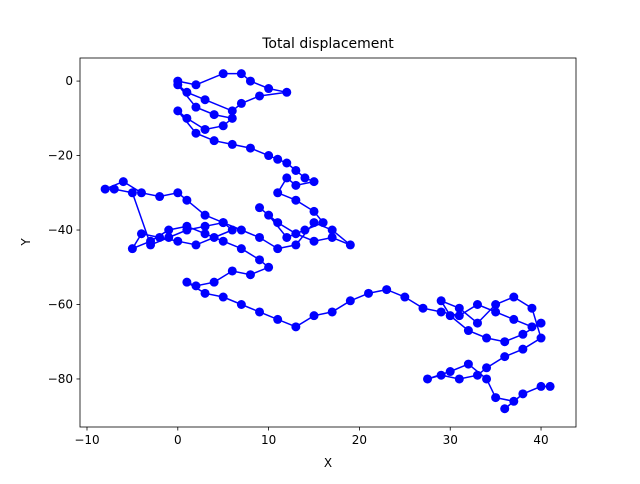 Image resolution: width=640 pixels, height=484 pixels. Describe the element at coordinates (60, 379) in the screenshot. I see `y-tick-label: −80` at that location.